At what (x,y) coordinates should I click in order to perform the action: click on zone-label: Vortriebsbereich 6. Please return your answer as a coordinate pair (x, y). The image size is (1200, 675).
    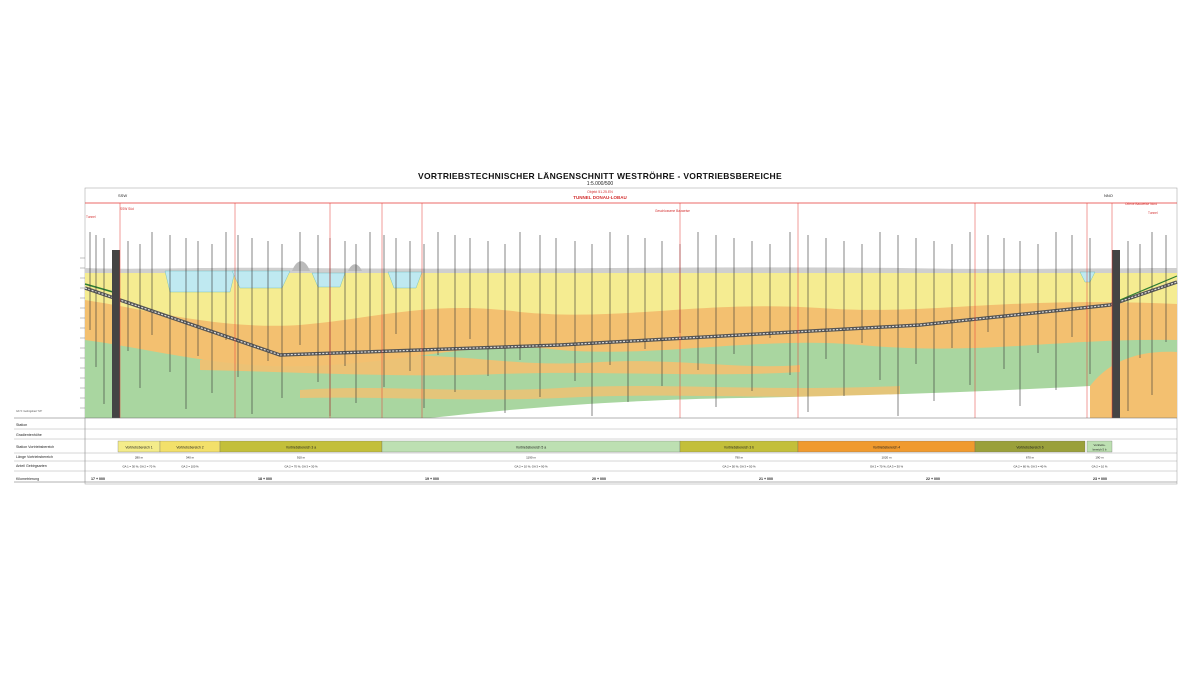
    Looking at the image, I should click on (1029, 448).